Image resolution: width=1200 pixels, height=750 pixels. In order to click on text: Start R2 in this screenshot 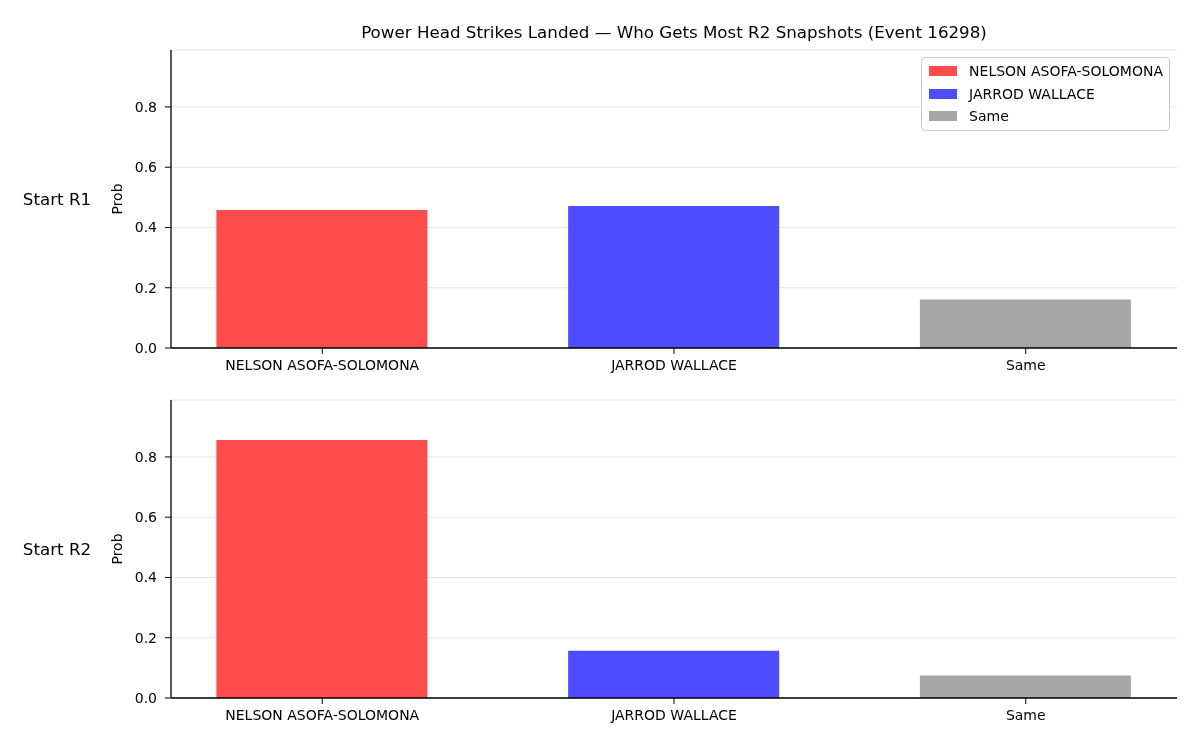, I will do `click(57, 549)`.